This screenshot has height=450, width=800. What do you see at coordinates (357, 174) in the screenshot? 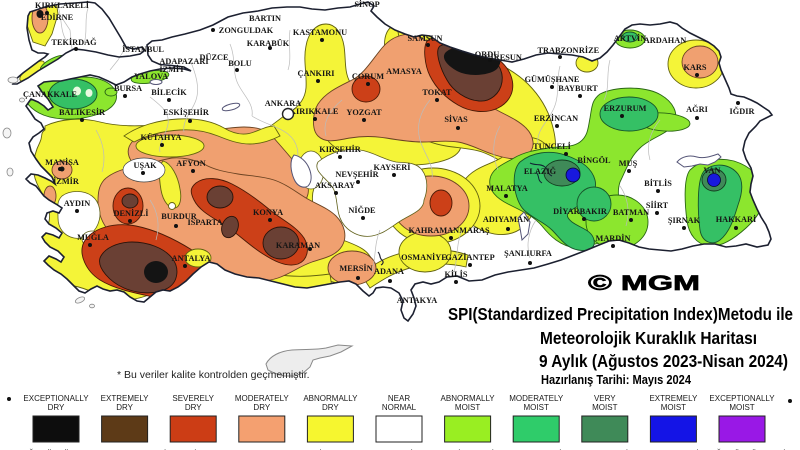
I see `svg-text: NEVŞEHİR` at bounding box center [357, 174].